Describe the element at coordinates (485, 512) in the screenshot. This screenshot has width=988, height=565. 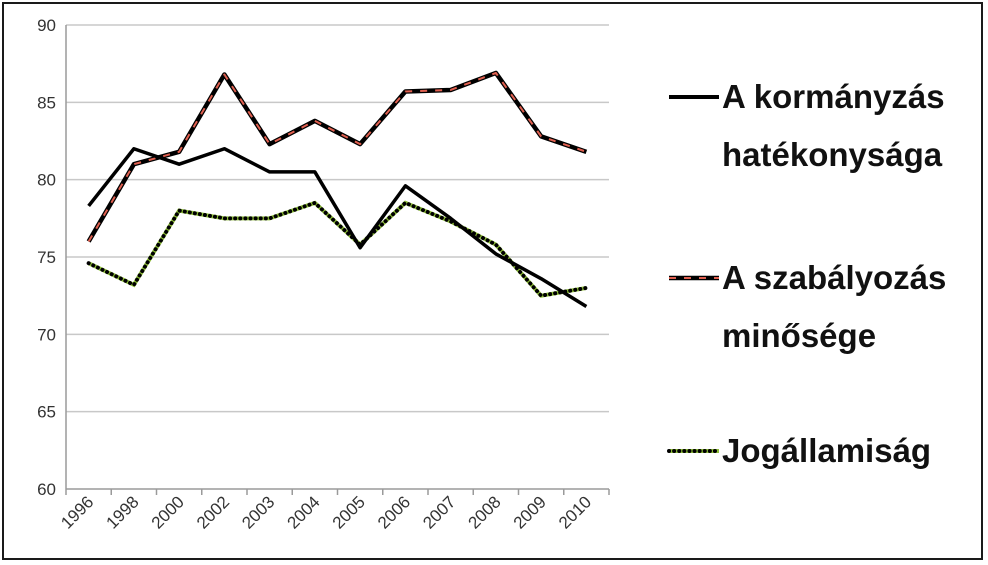
I see `x-tick-label: 2008` at that location.